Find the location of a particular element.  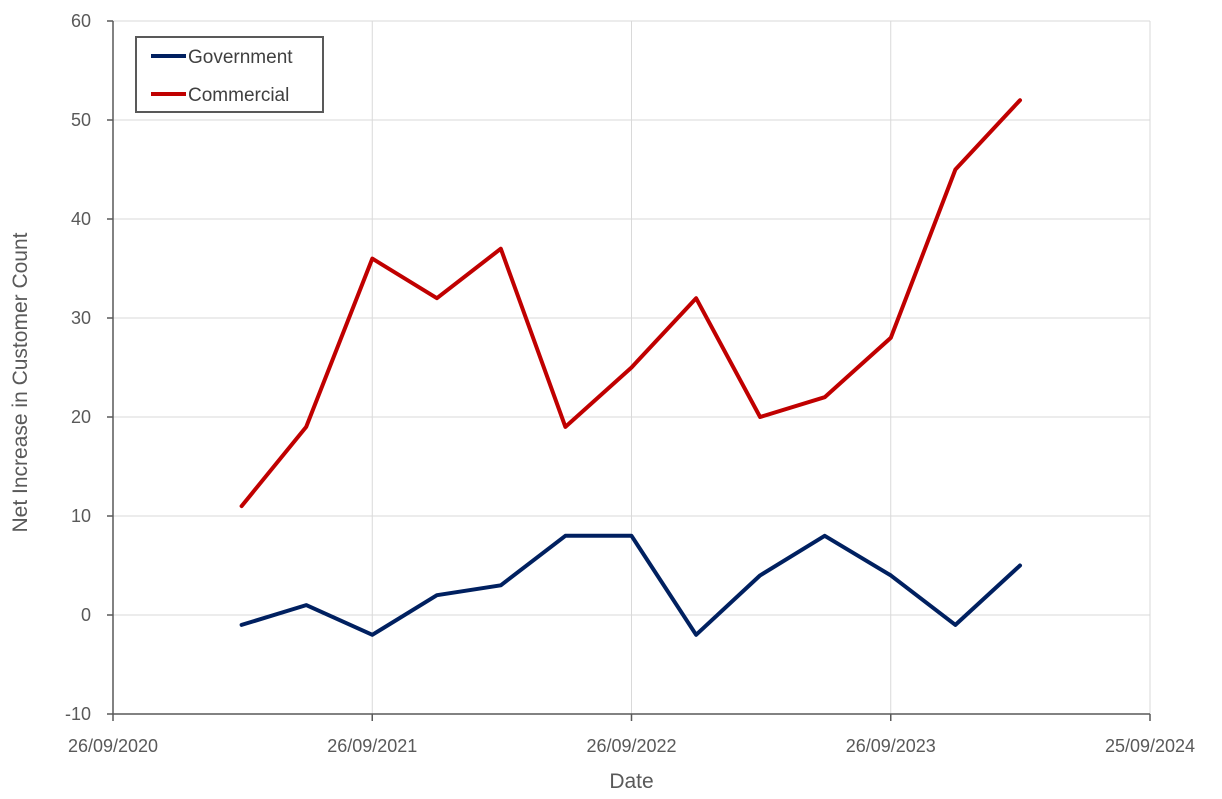

y-axis-title: Net Increase in Customer Count is located at coordinates (20, 382).